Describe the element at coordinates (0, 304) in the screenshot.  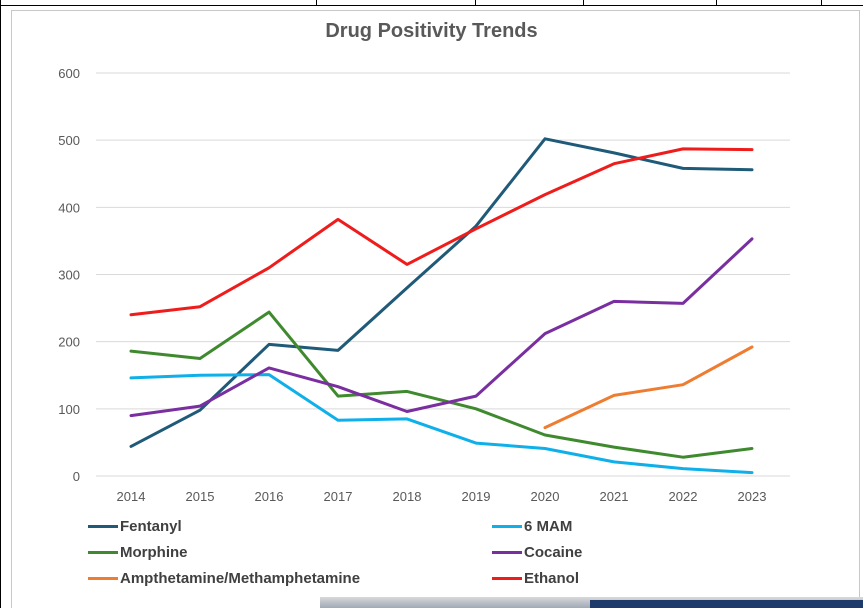
I see `left-border` at that location.